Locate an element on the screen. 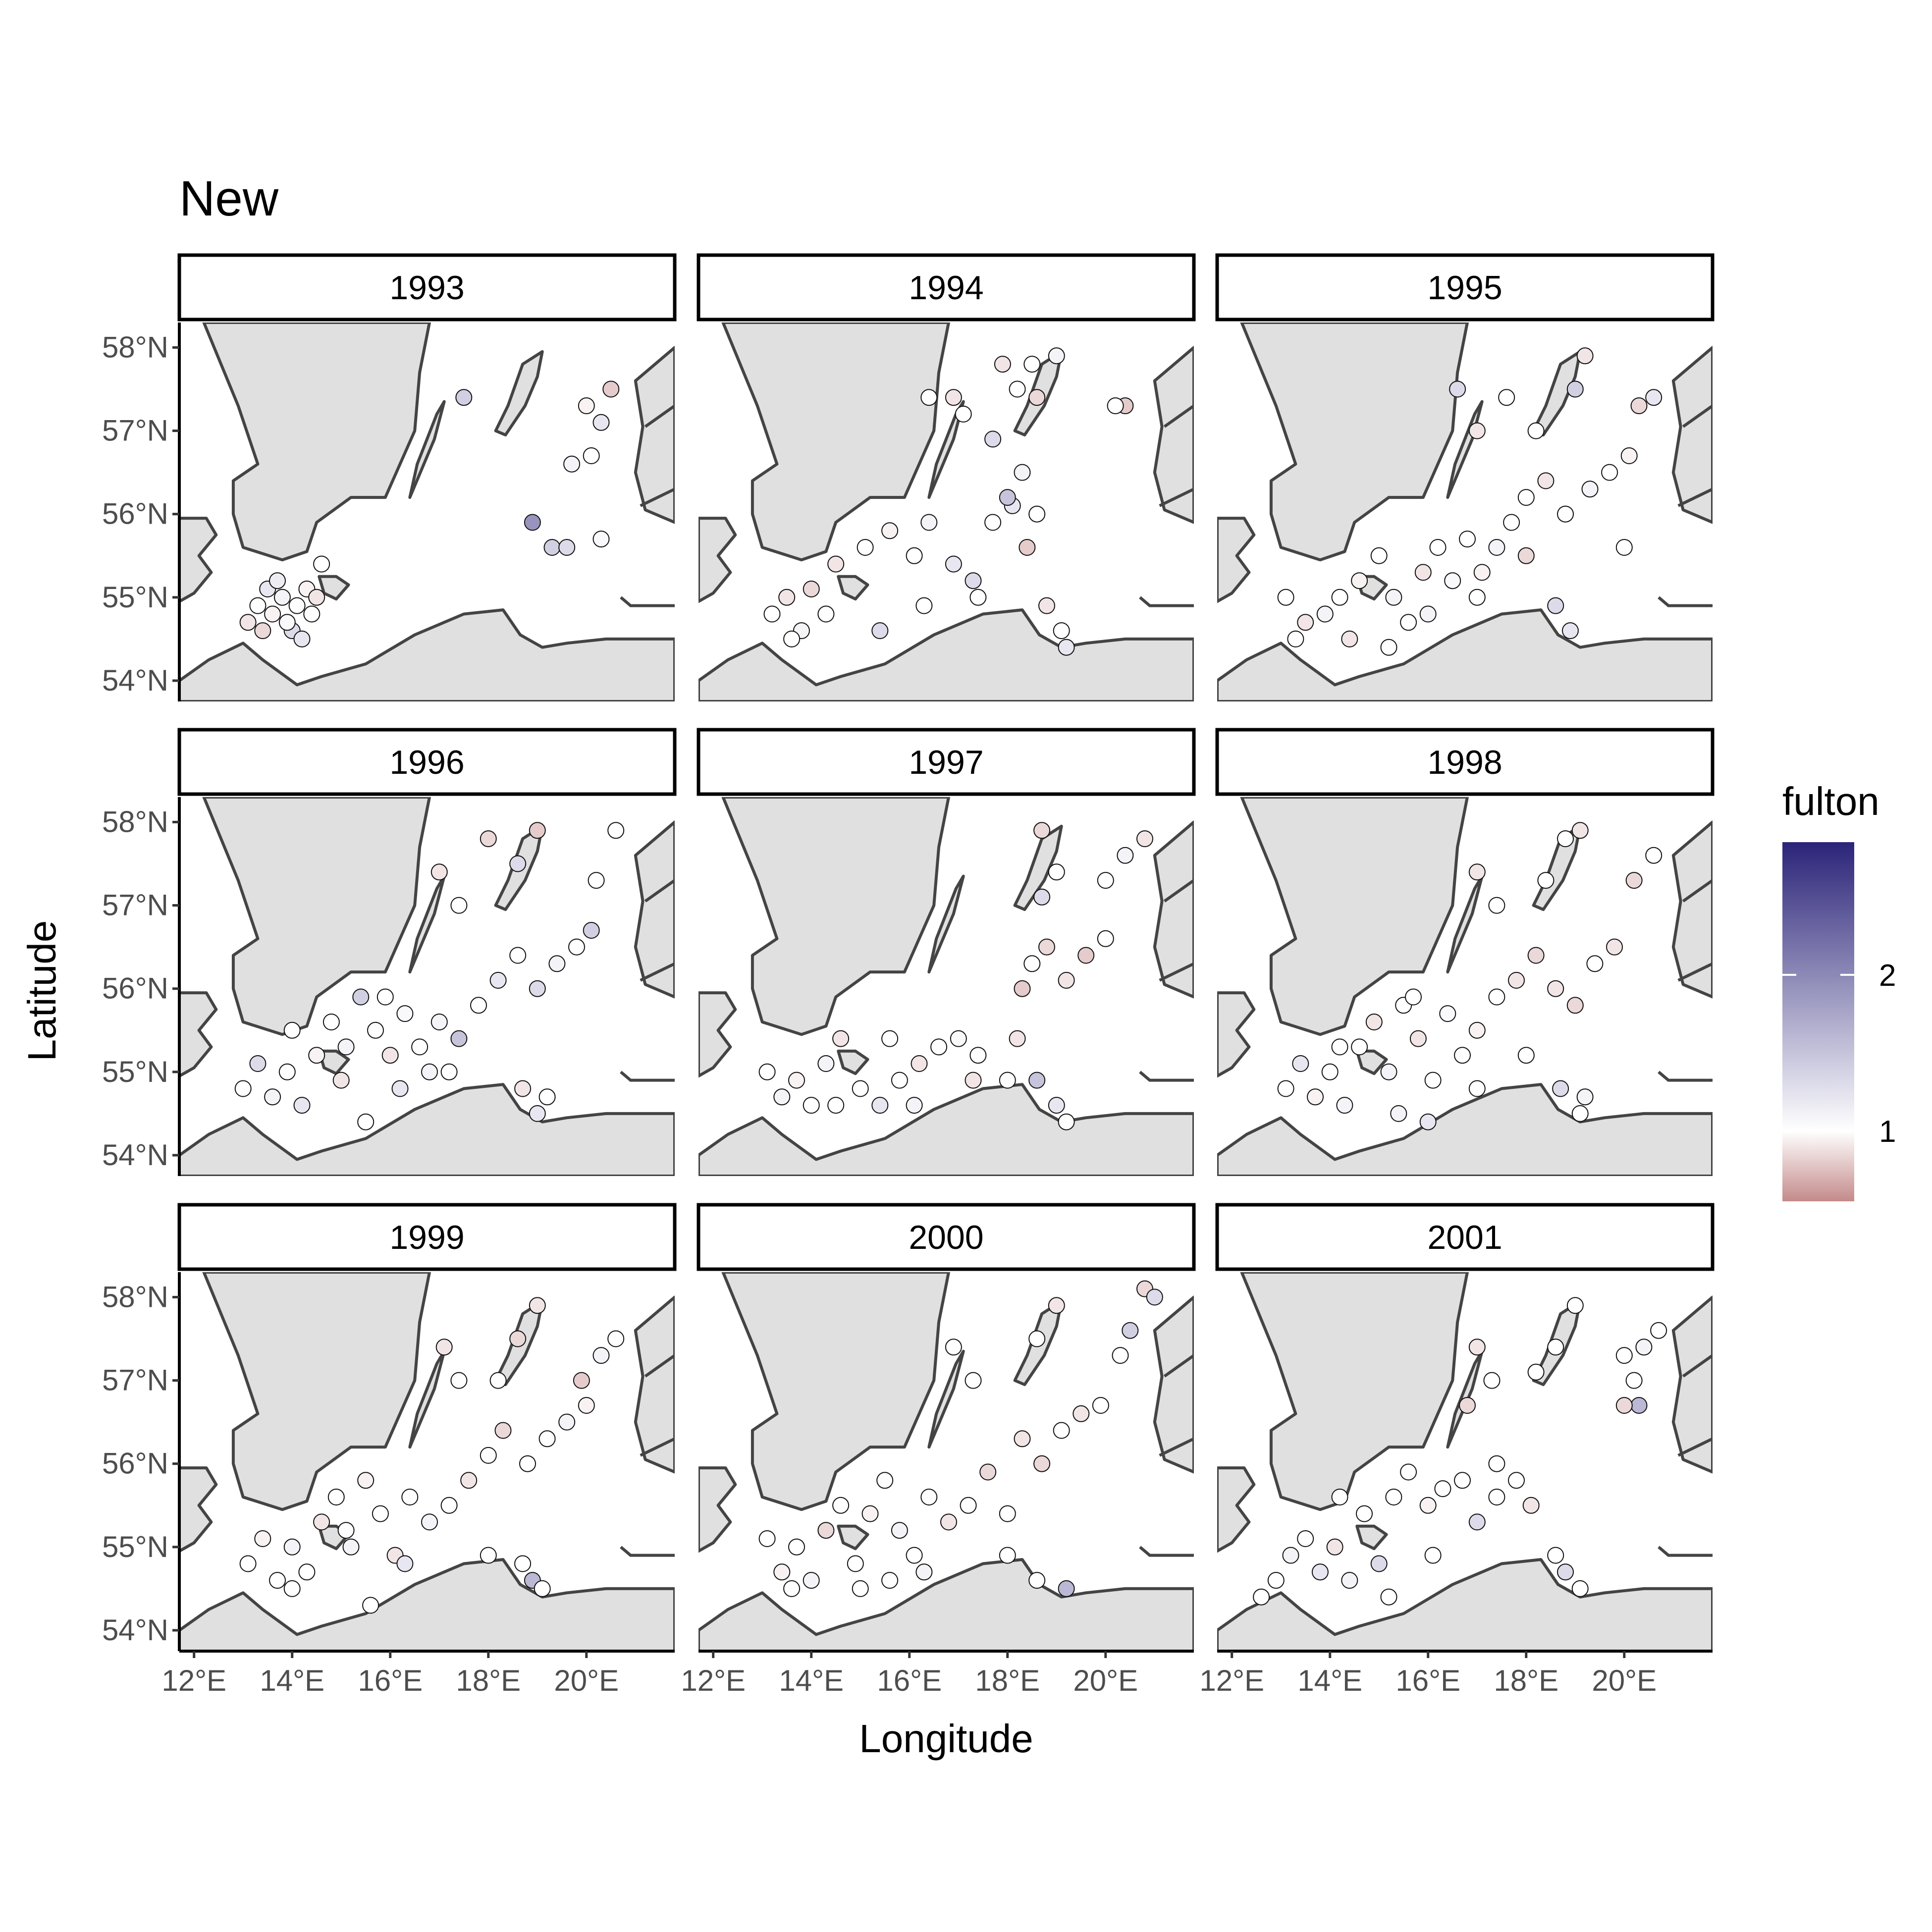 Image resolution: width=1932 pixels, height=1932 pixels. facet-panel: 1994 is located at coordinates (947, 477).